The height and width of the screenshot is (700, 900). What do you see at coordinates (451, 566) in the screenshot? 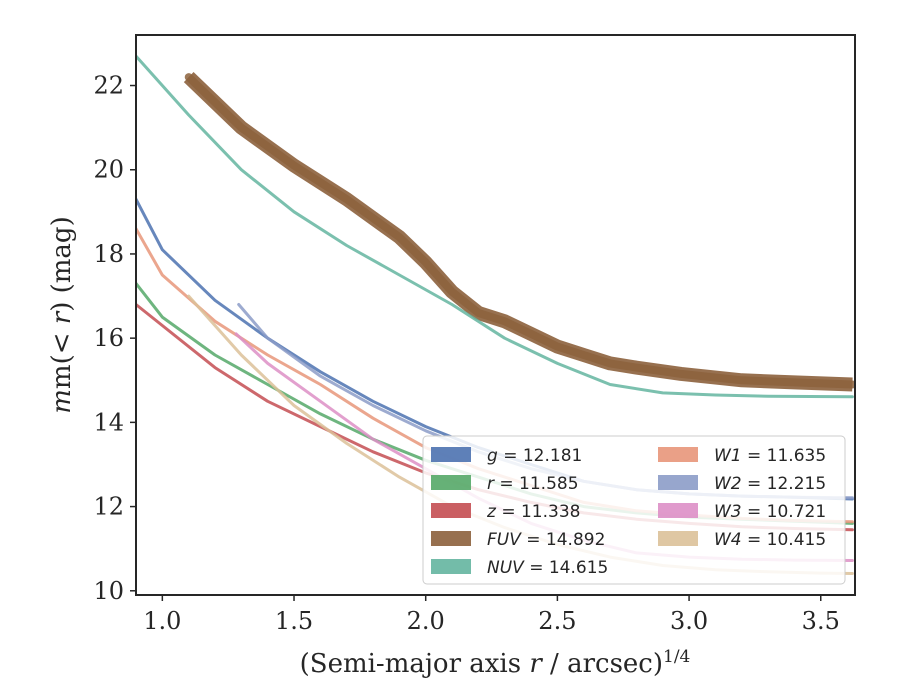
I see `legend-swatch-nuv` at bounding box center [451, 566].